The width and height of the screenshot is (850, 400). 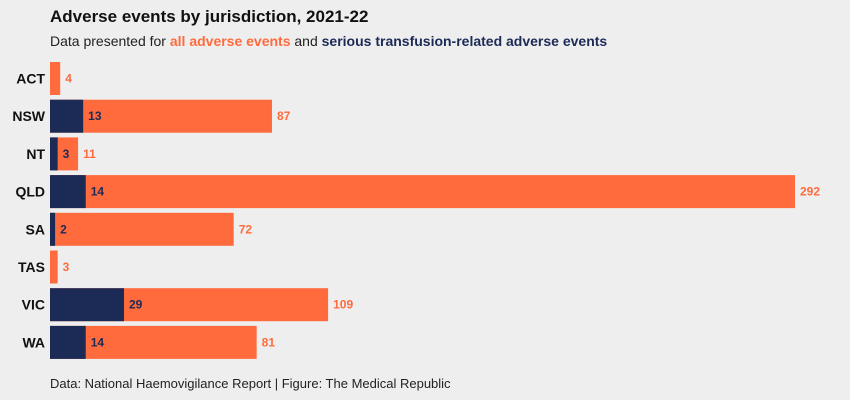 I want to click on bar-serious-qld, so click(x=68, y=192).